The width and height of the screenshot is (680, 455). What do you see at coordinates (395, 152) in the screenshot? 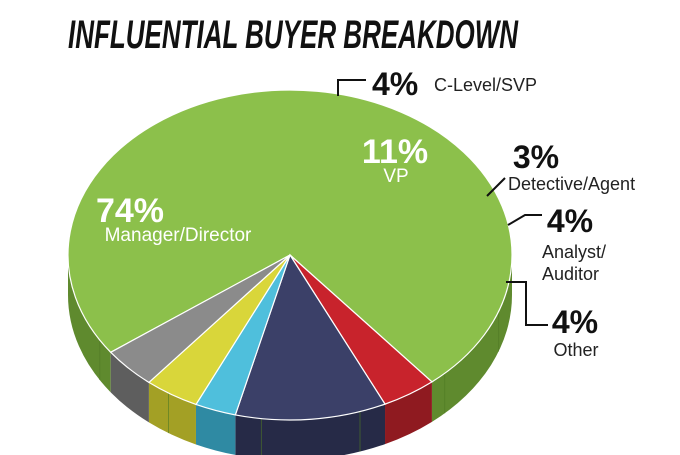
I see `slice-percent-label: 11%` at bounding box center [395, 152].